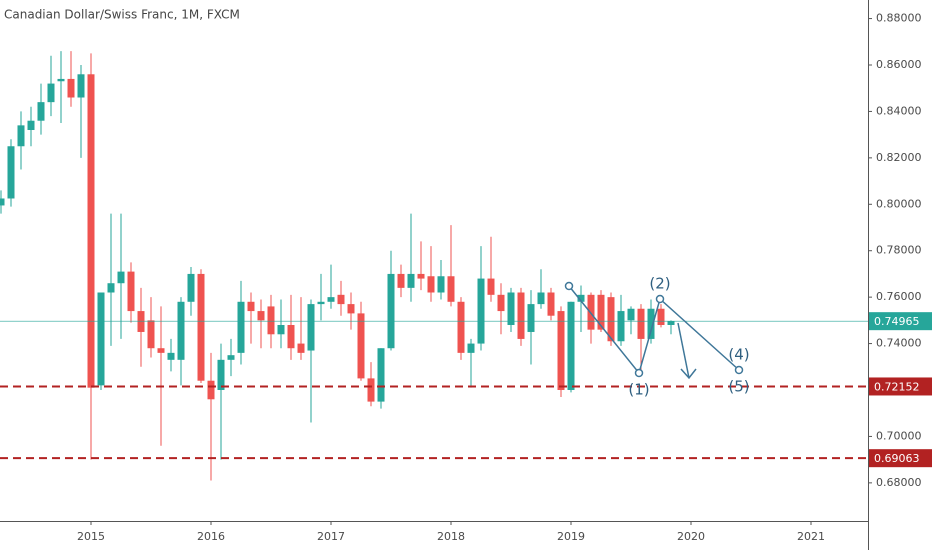  I want to click on wave-label: (1), so click(638, 390).